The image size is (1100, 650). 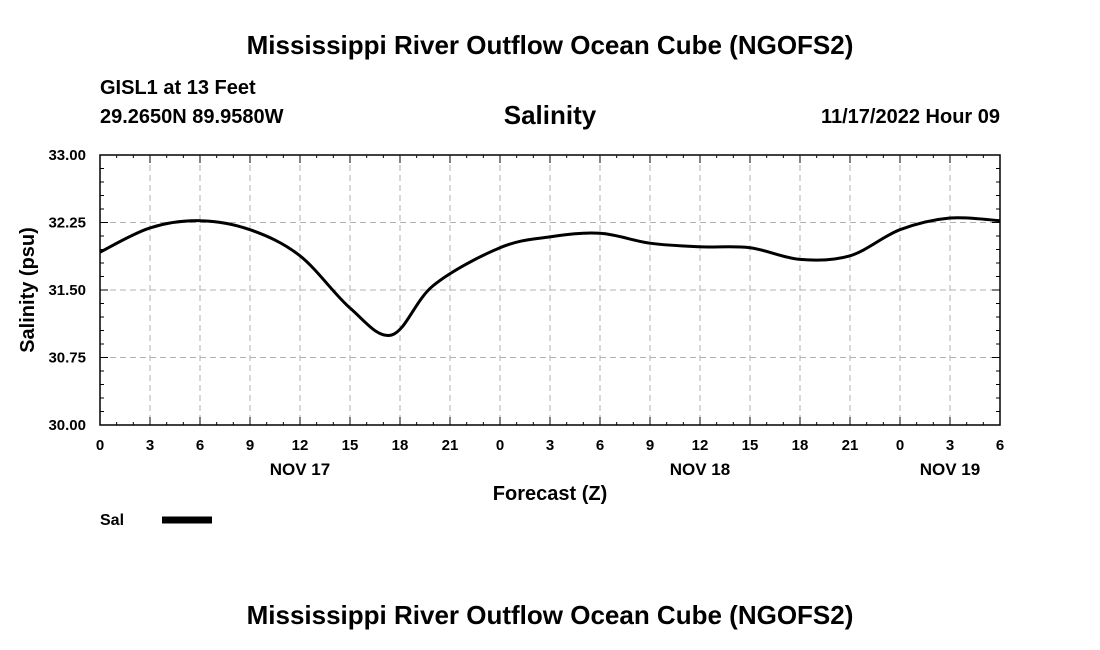 What do you see at coordinates (625, 469) in the screenshot?
I see `day-labels: NOV 17 NOV 18 NOV 19` at bounding box center [625, 469].